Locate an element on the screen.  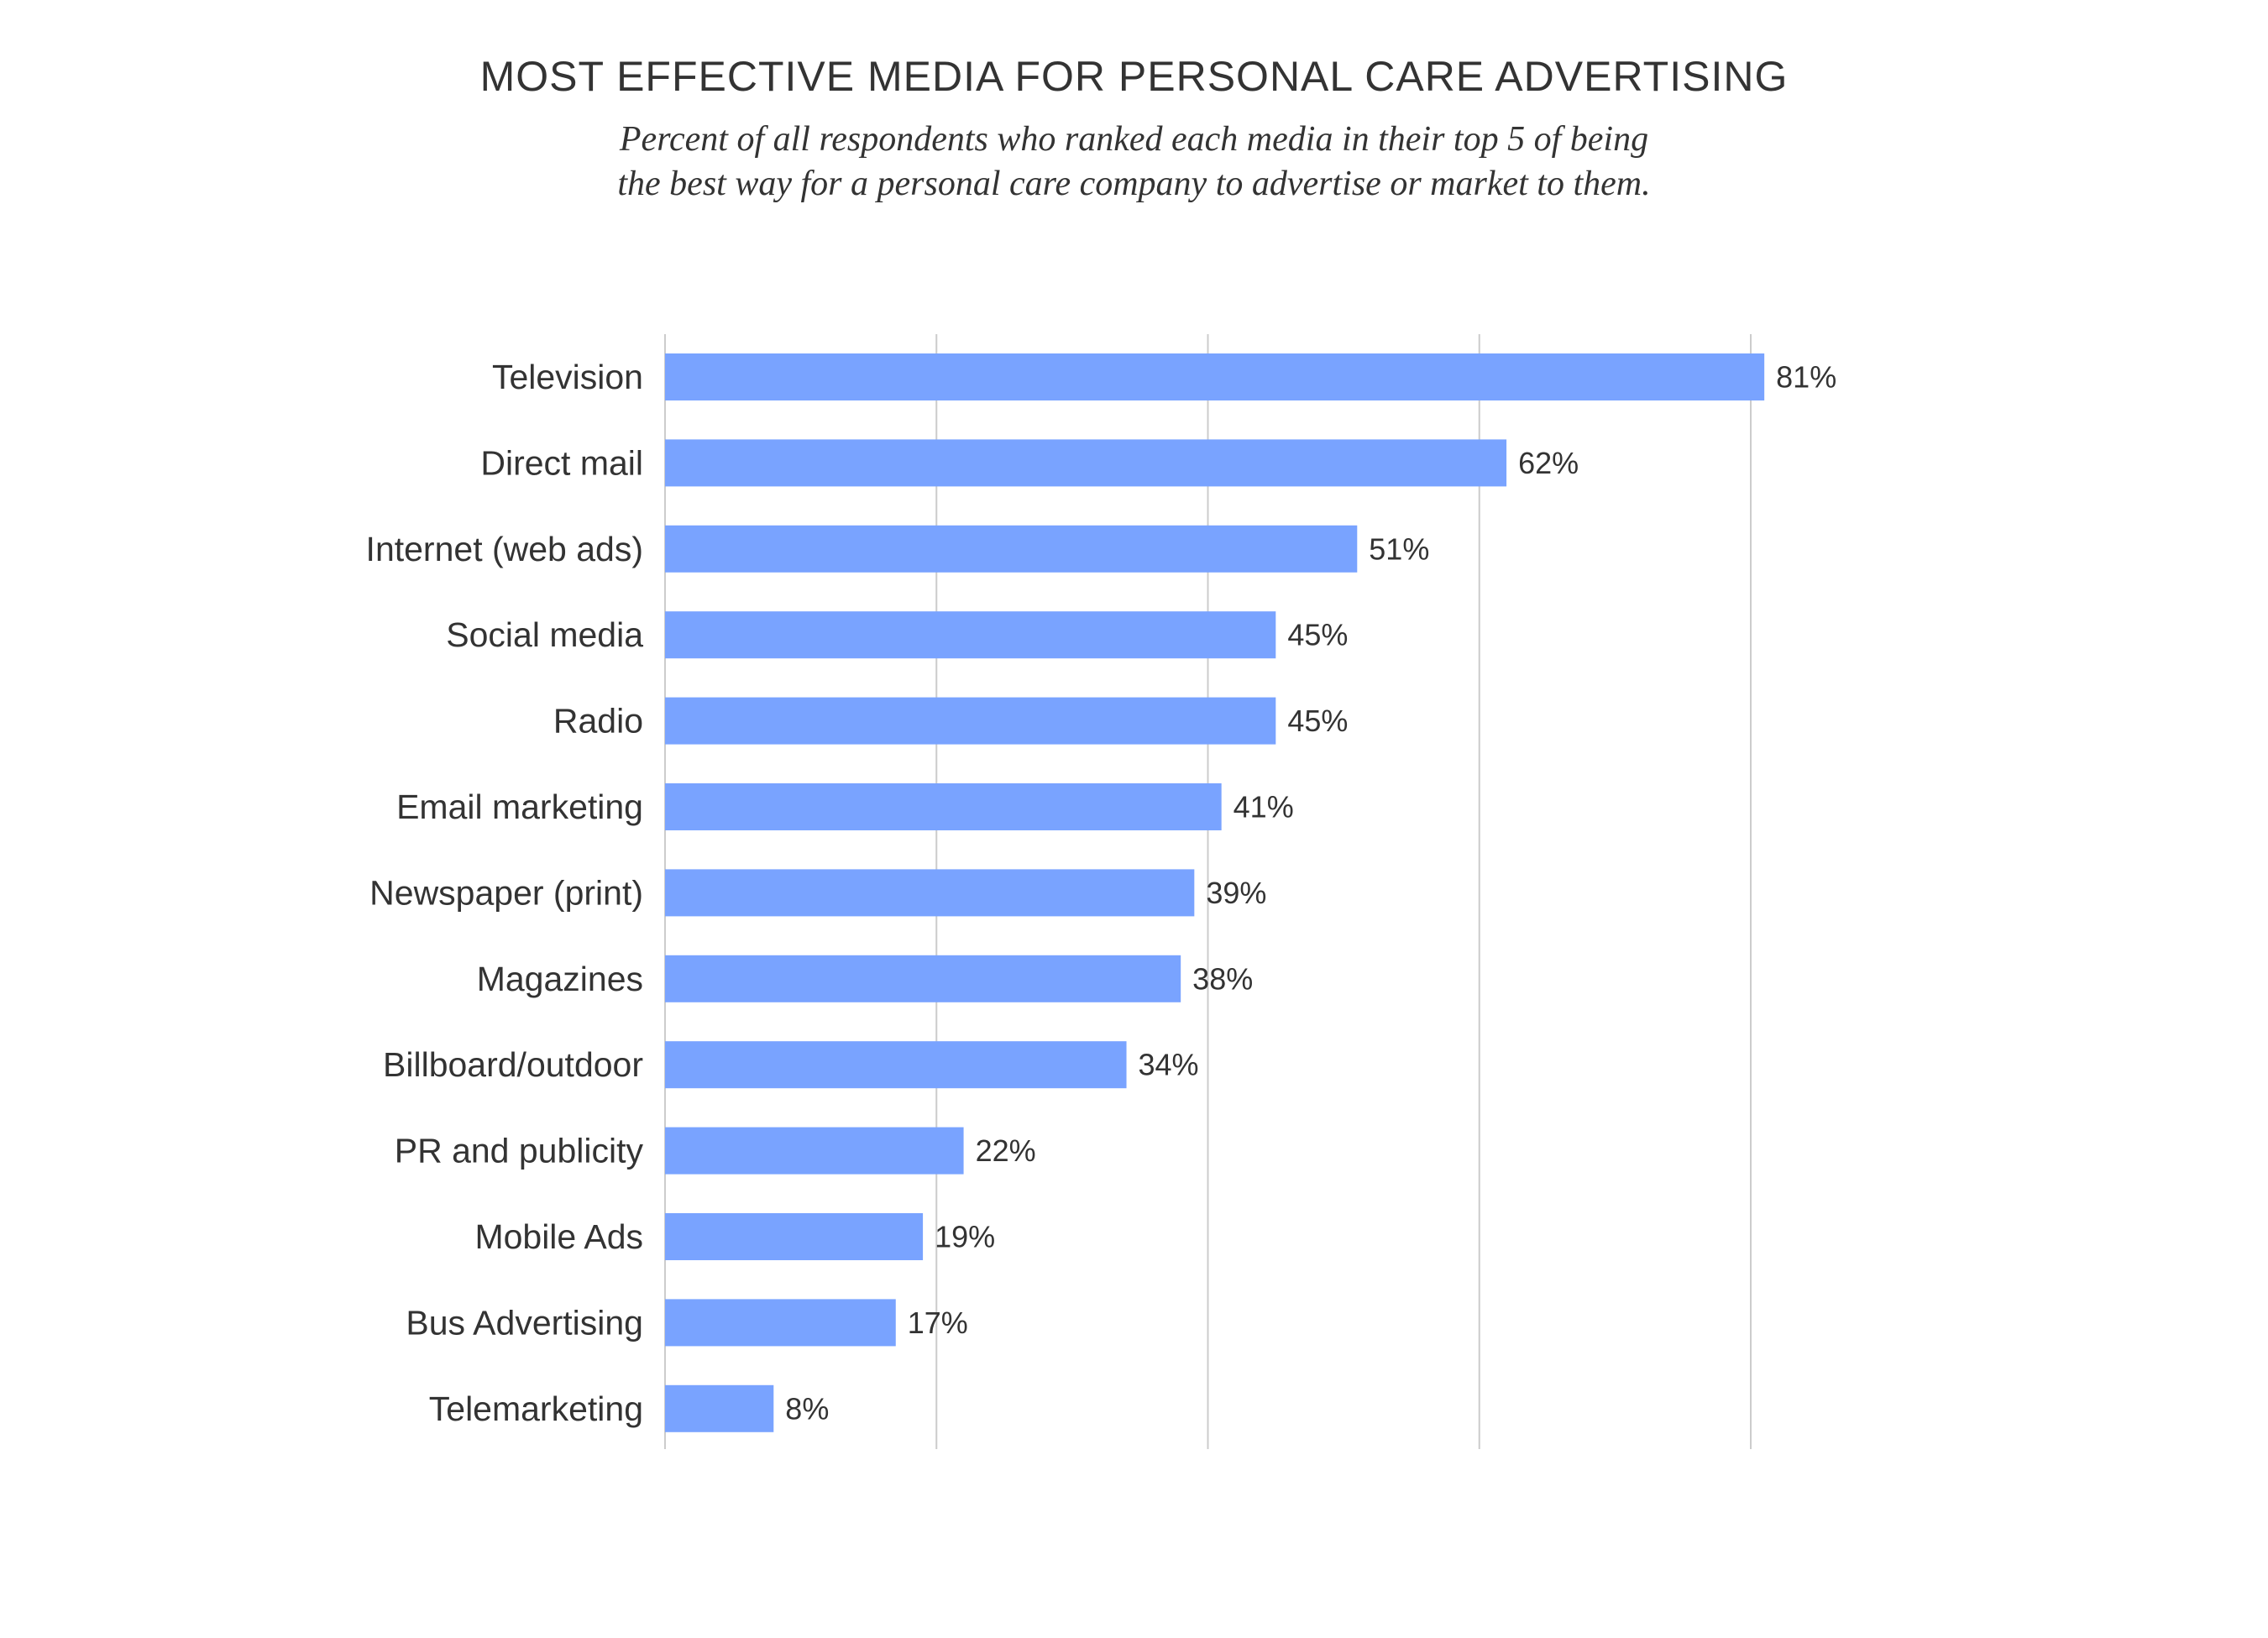
category-label-1: Direct mail is located at coordinates (562, 462).